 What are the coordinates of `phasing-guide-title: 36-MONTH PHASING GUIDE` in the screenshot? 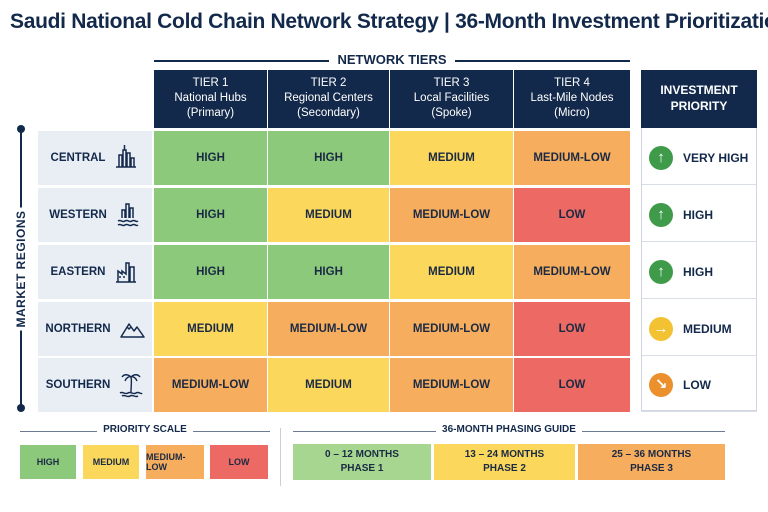 It's located at (509, 431).